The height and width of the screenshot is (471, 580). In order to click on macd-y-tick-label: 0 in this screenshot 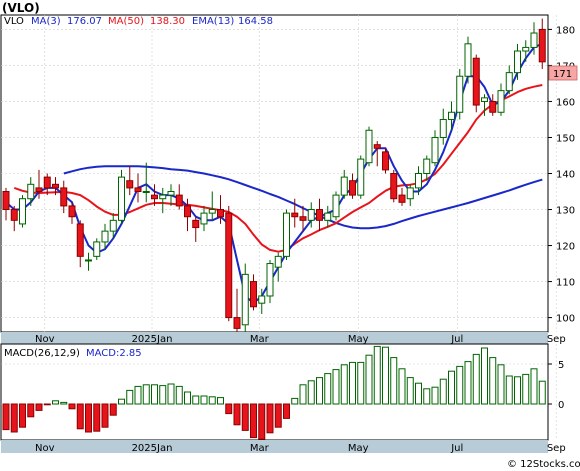, I will do `click(561, 405)`.